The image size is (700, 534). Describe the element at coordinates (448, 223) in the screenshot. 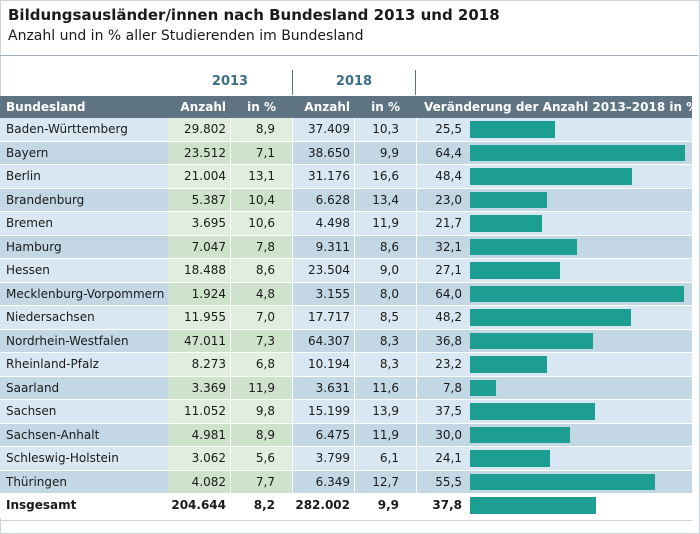

I see `cell-change: 21,7` at that location.